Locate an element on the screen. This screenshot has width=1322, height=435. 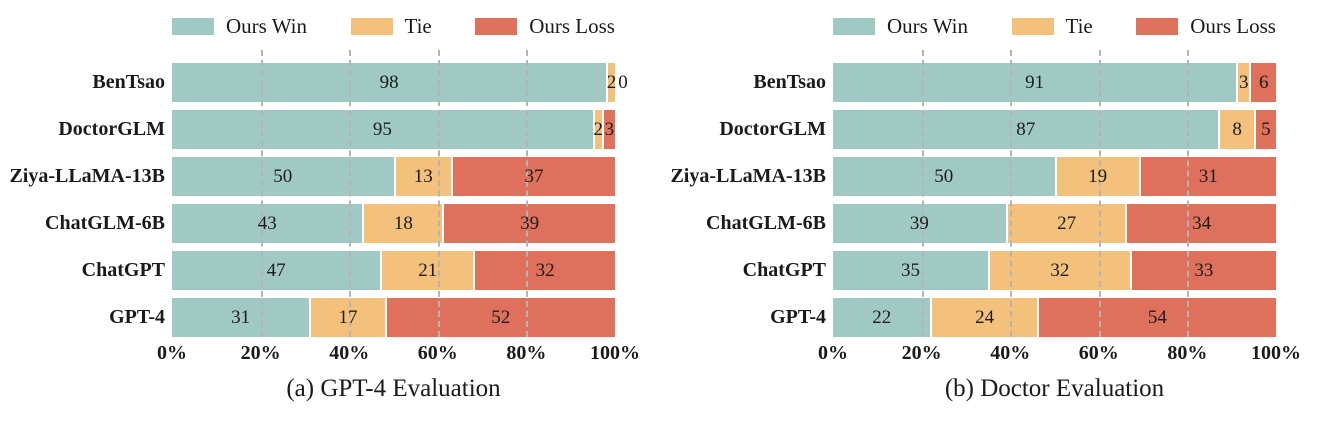
segment-value: 22 is located at coordinates (882, 317).